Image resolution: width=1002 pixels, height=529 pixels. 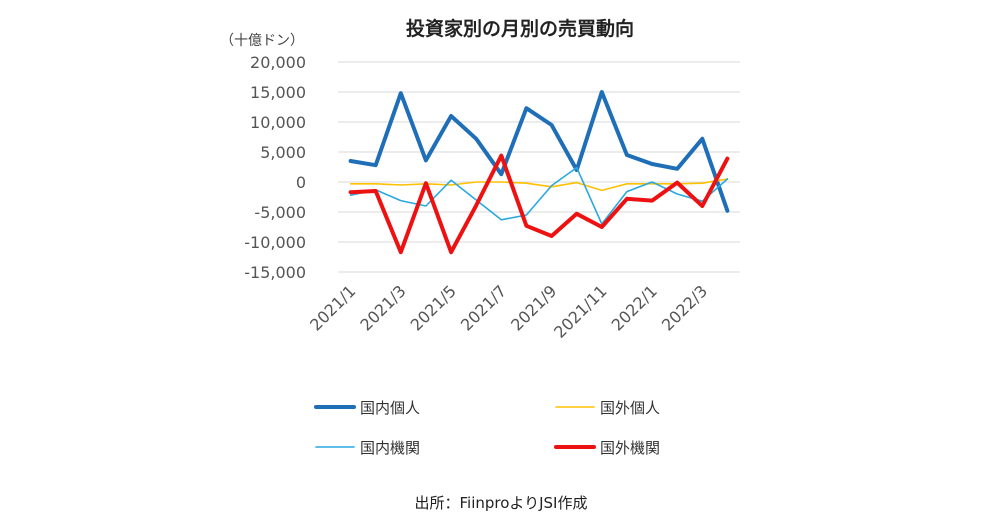 What do you see at coordinates (301, 182) in the screenshot?
I see `y-tick-label: 0` at bounding box center [301, 182].